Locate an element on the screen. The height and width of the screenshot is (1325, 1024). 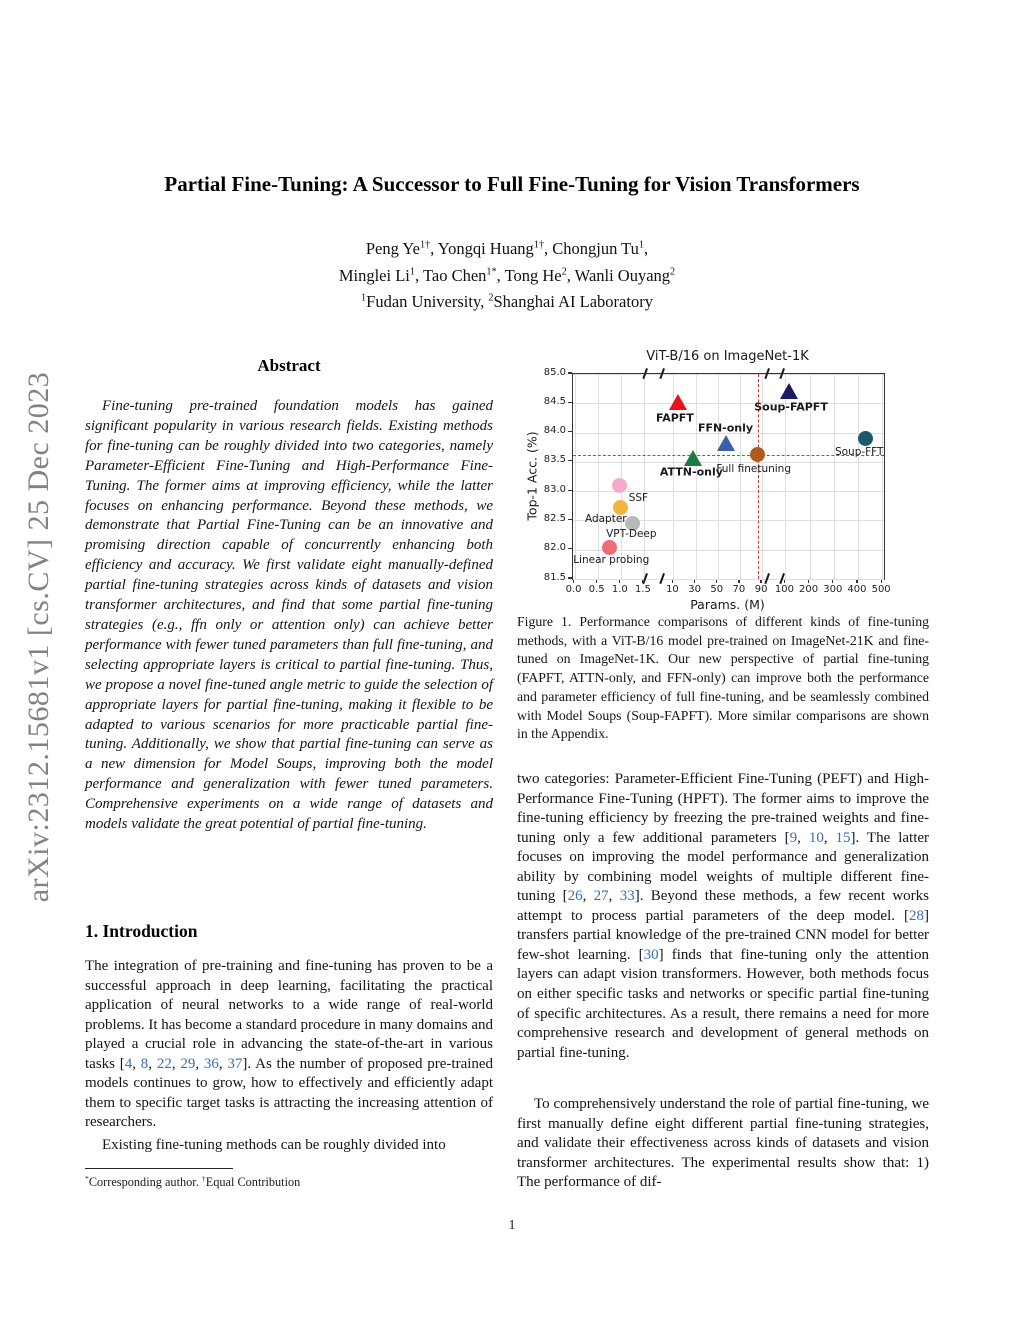
y-tick-label: 82.0 is located at coordinates (554, 548).